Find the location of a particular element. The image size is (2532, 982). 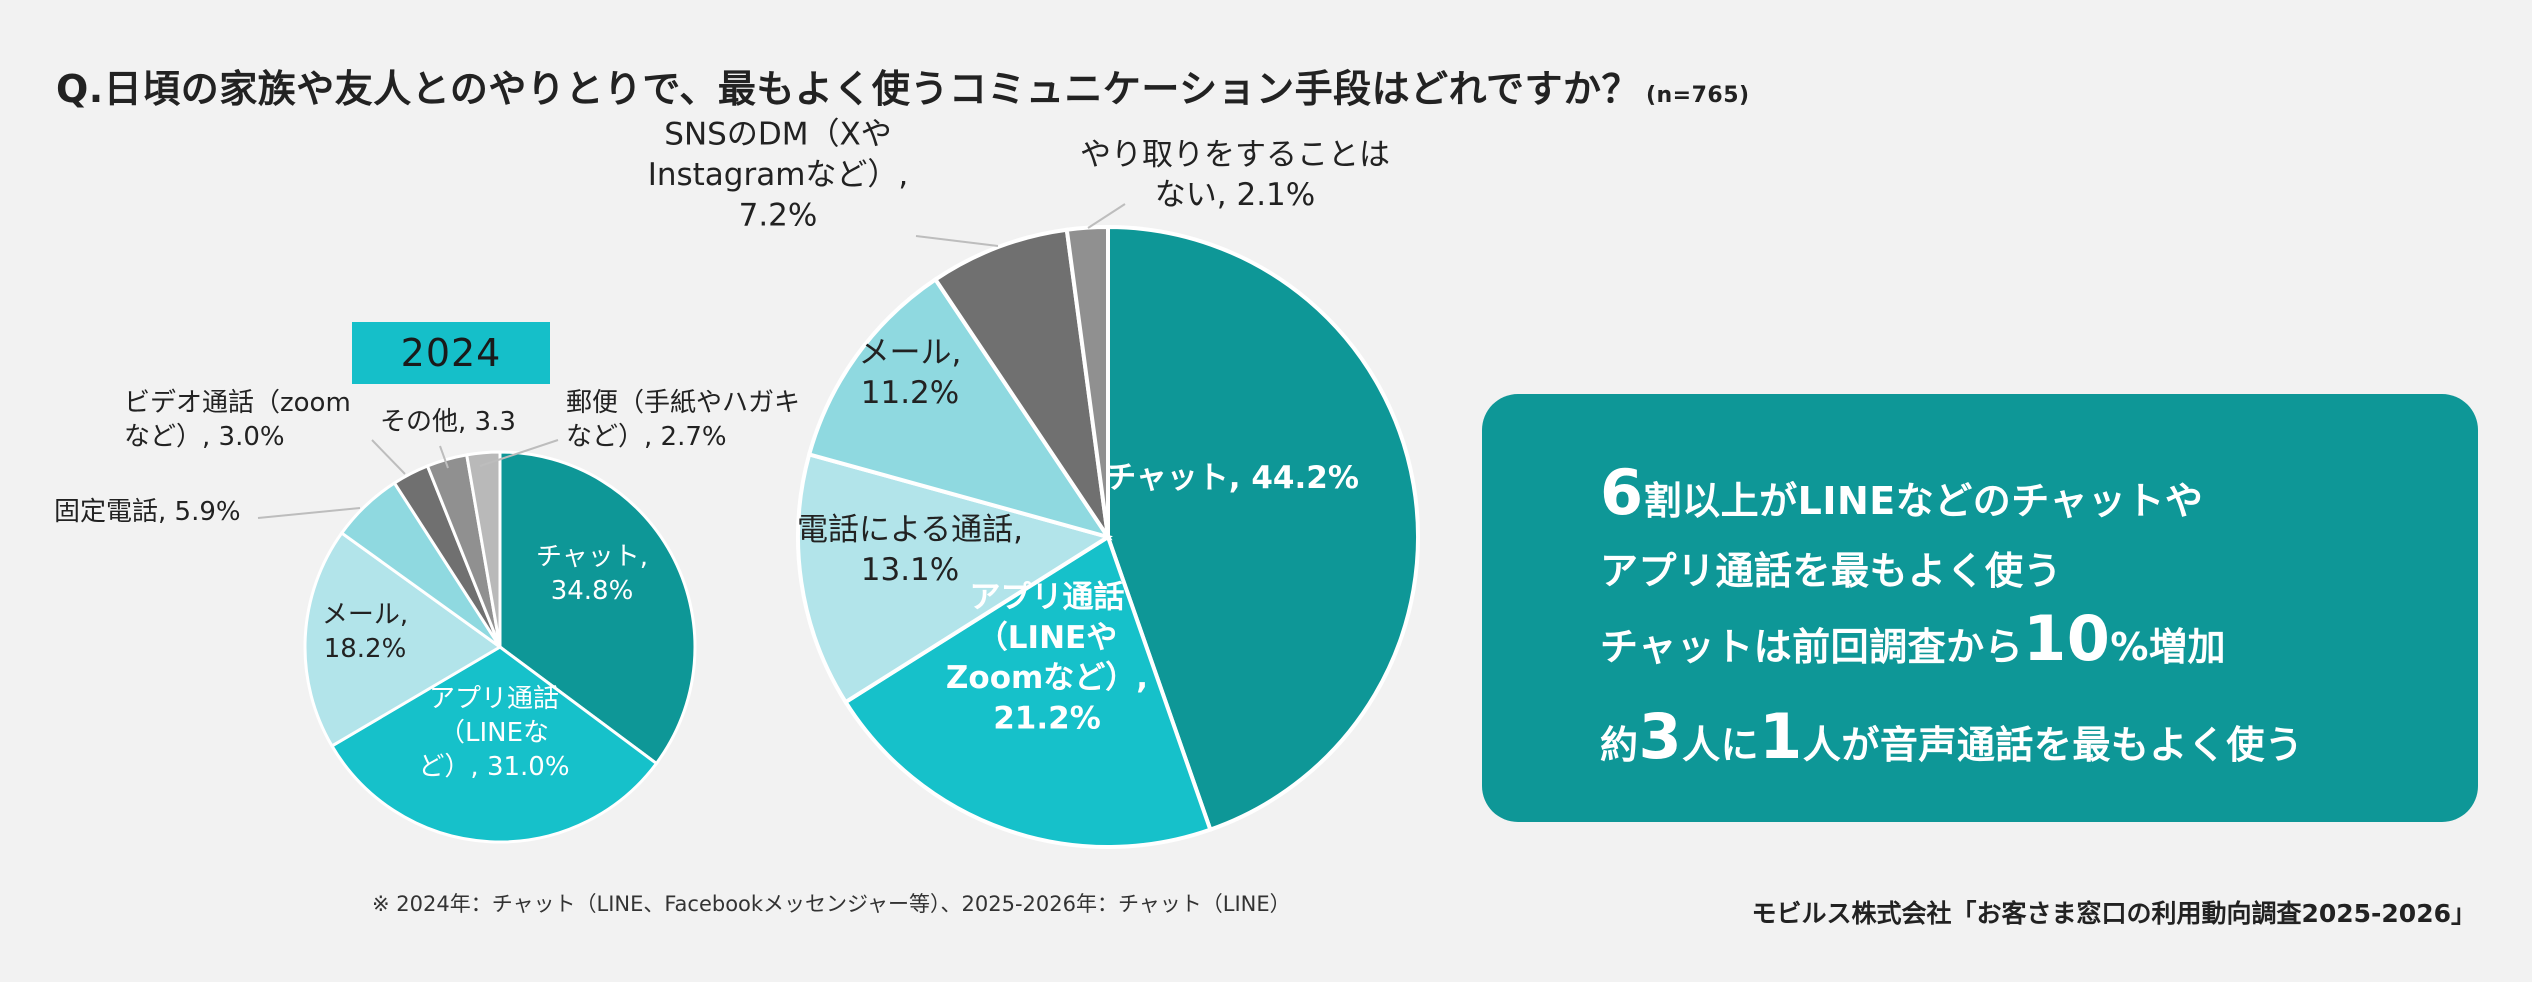

summary-num-3: 3 is located at coordinates (1660, 736).